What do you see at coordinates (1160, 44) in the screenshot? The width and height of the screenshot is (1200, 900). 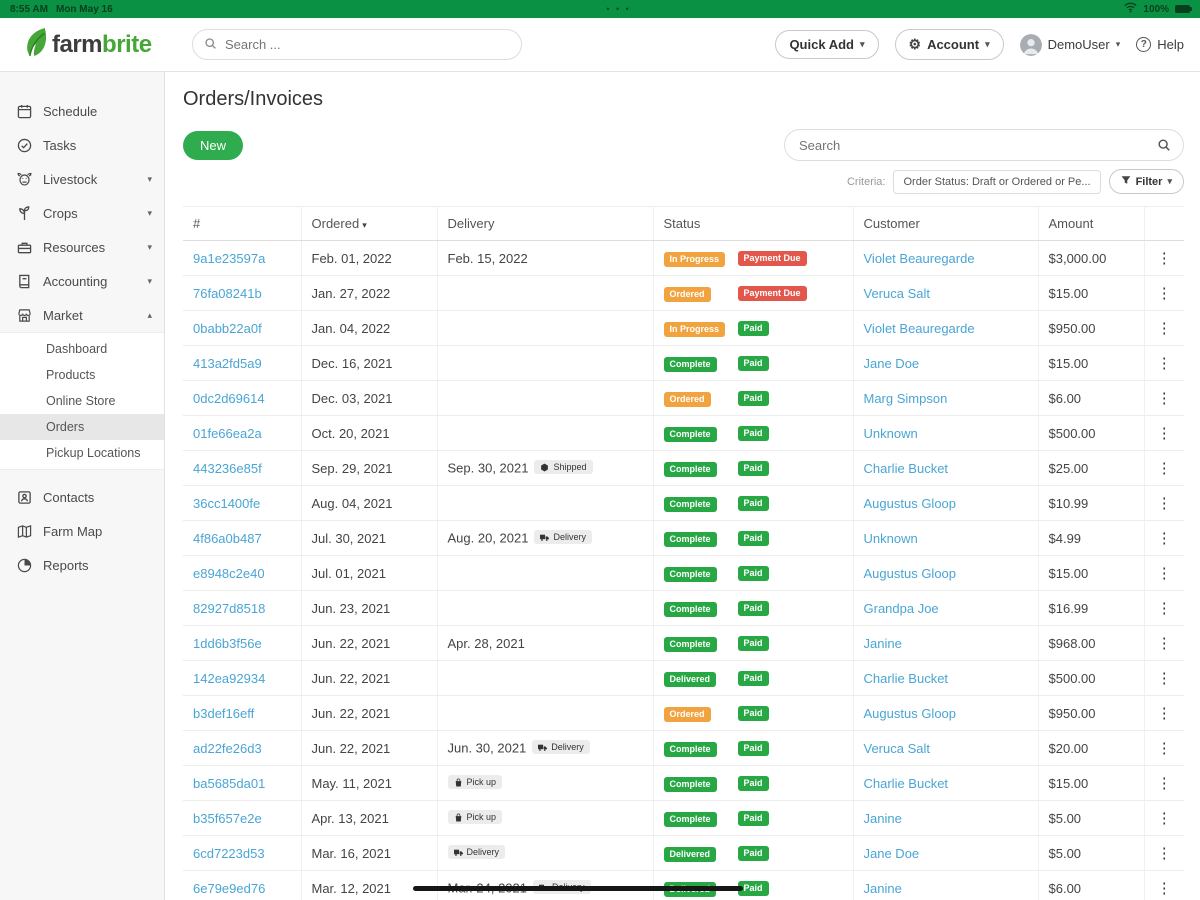 I see `help-button: ? Help` at bounding box center [1160, 44].